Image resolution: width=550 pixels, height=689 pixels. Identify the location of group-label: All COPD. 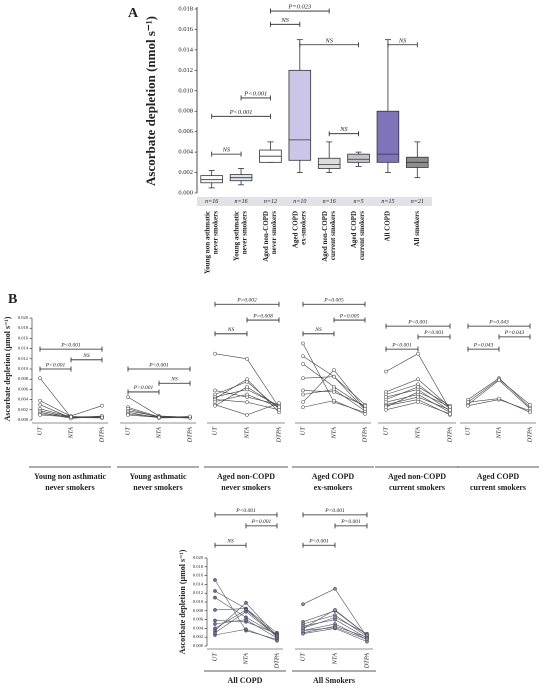
(245, 680).